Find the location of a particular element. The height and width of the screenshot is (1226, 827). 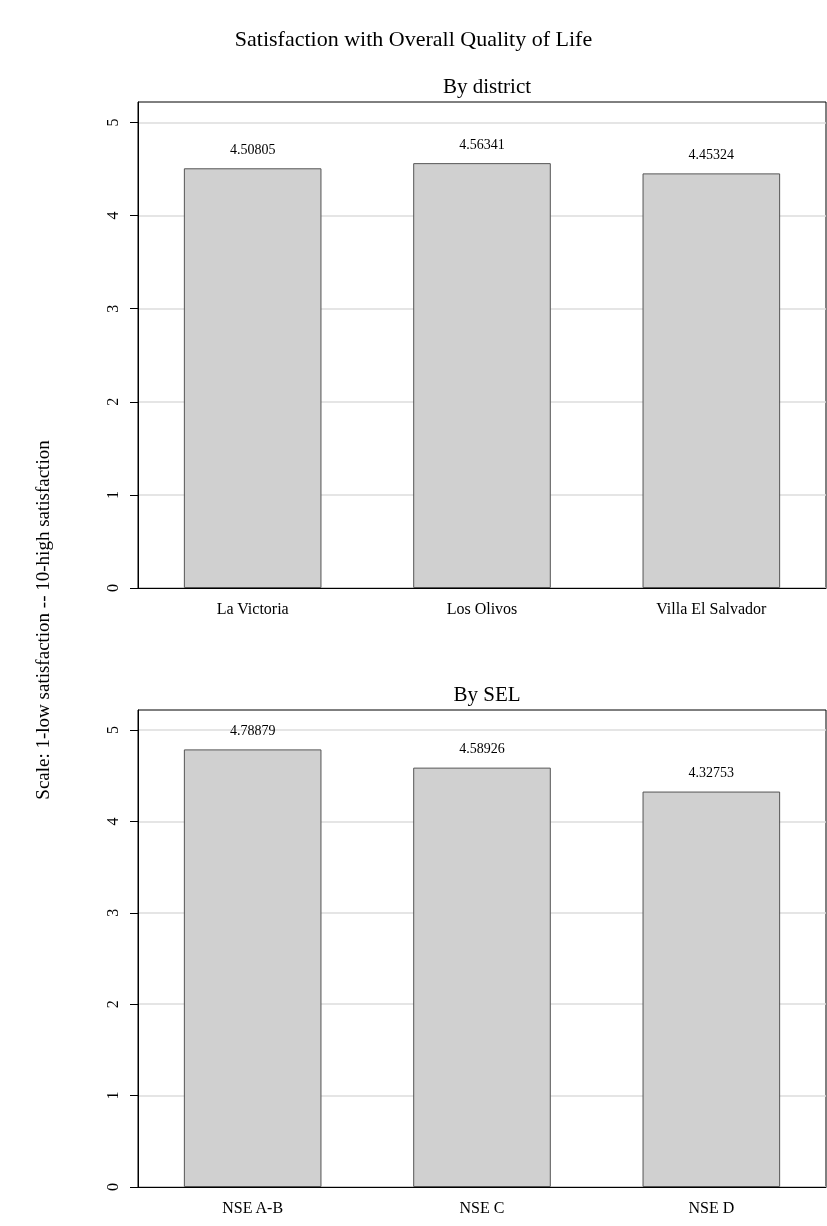

chart-title: By SEL is located at coordinates (487, 693).